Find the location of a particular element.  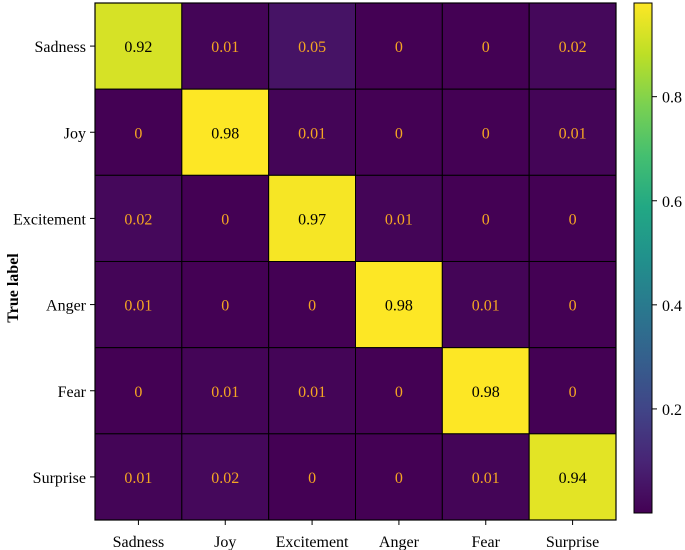

x-tick-label: Surprise is located at coordinates (572, 542).